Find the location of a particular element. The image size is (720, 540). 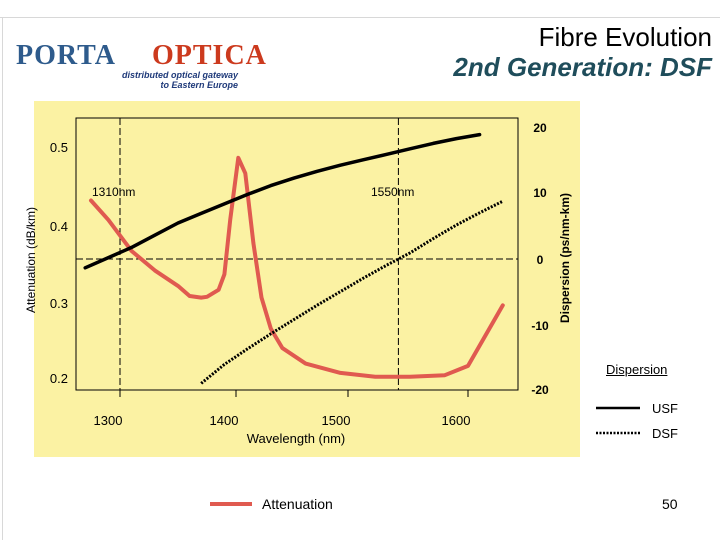

y-right-axis-label: Dispersion (ps/nm-km) is located at coordinates (565, 258).